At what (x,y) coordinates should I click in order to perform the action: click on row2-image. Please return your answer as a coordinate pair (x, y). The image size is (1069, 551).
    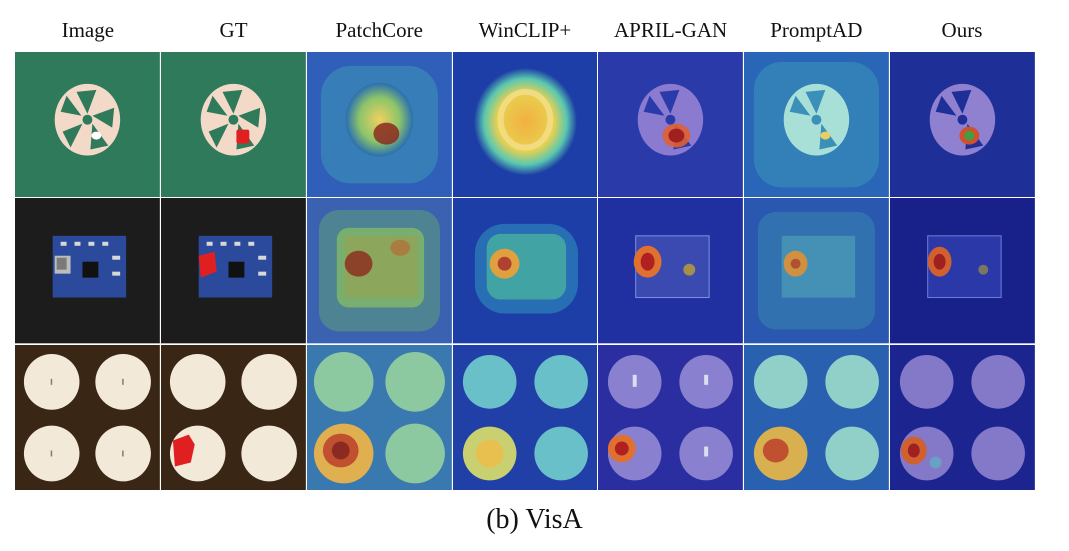
    Looking at the image, I should click on (87, 271).